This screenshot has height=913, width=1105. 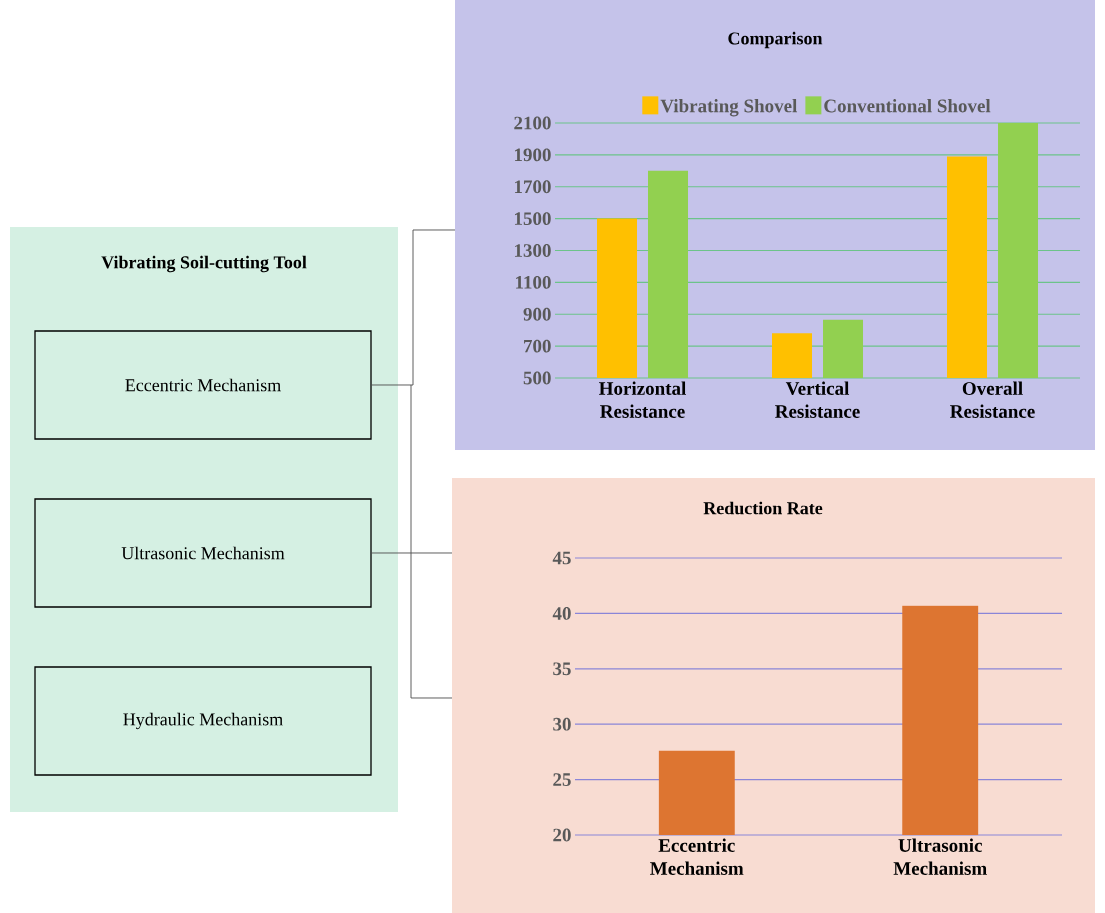 What do you see at coordinates (537, 346) in the screenshot?
I see `y-tick-label: 700` at bounding box center [537, 346].